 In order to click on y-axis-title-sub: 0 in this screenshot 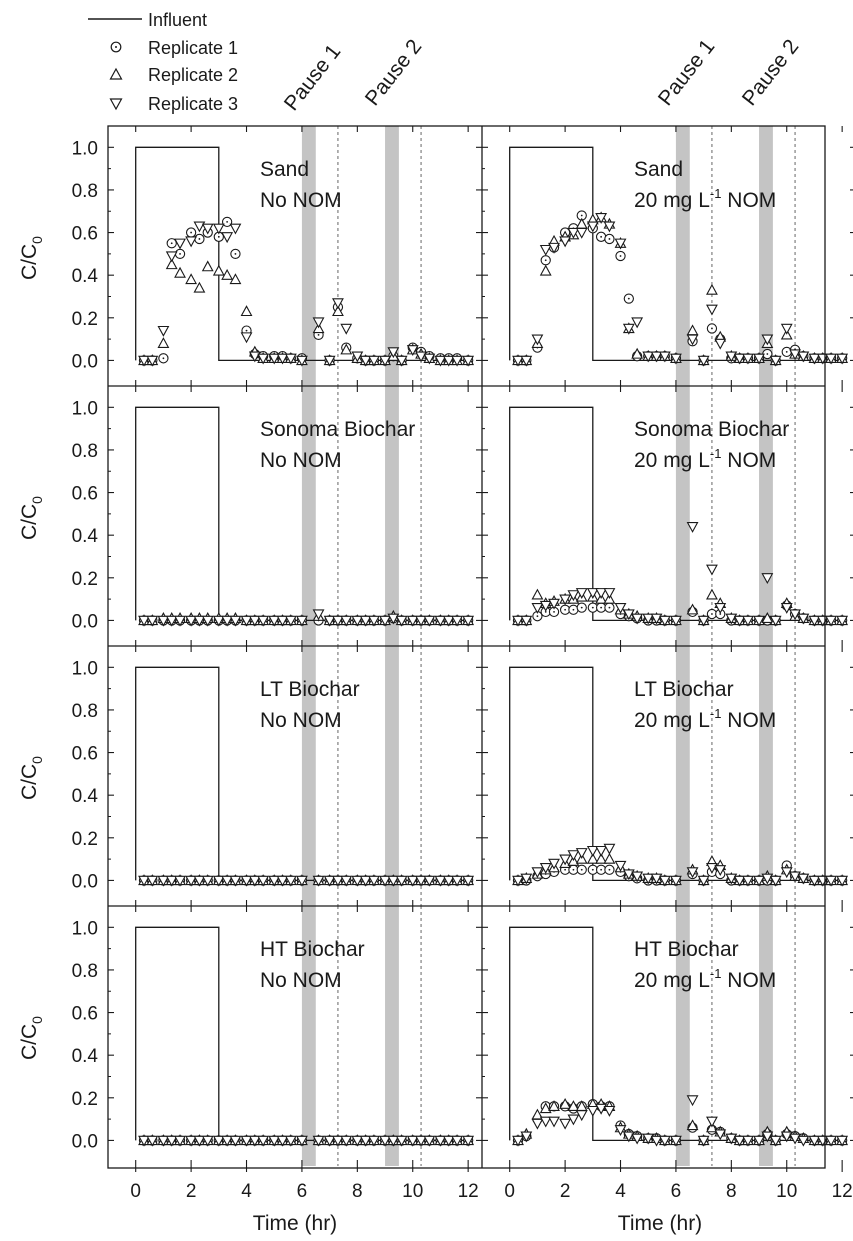, I will do `click(37, 1020)`.